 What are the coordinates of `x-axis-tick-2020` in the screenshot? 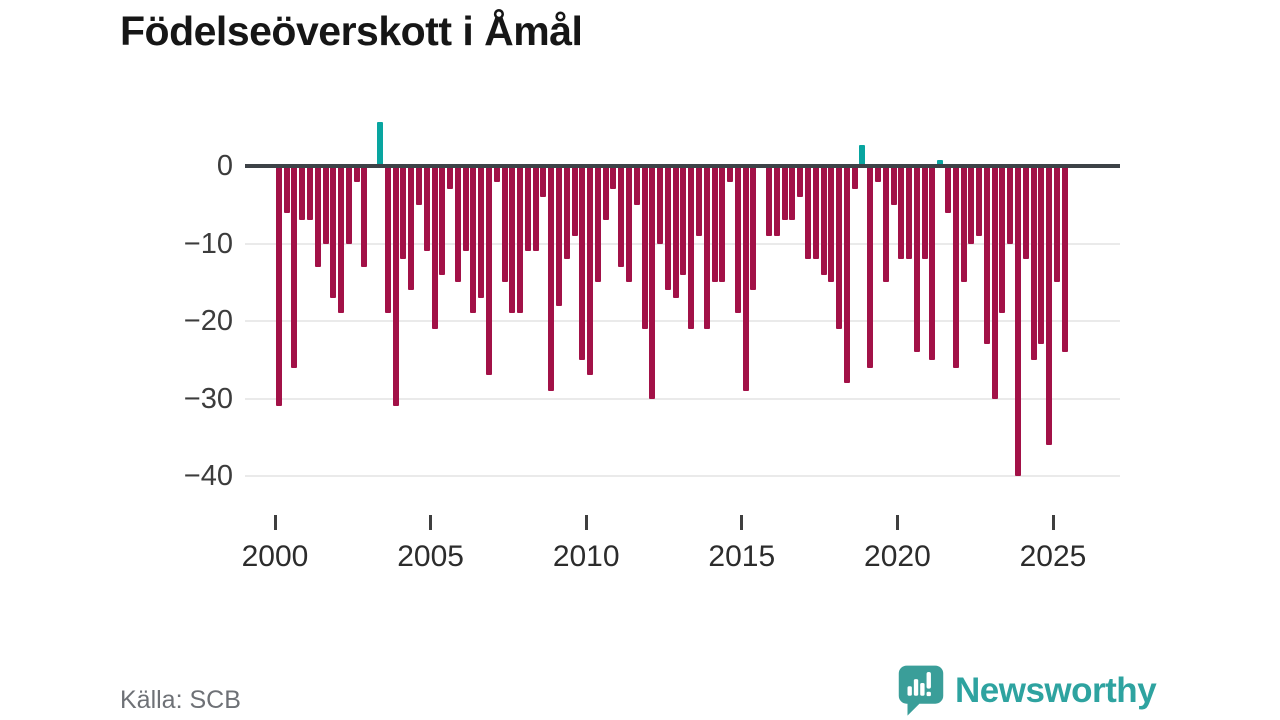 It's located at (897, 522).